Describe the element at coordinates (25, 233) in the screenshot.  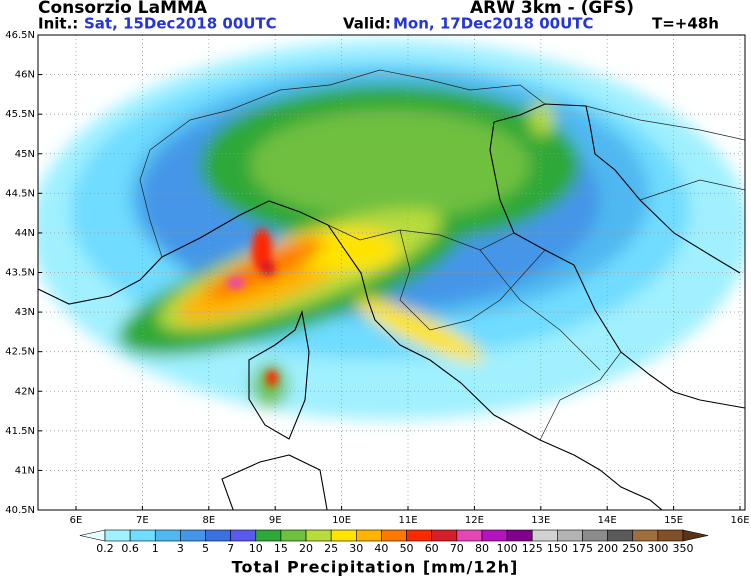
I see `lat-label: 44N` at that location.